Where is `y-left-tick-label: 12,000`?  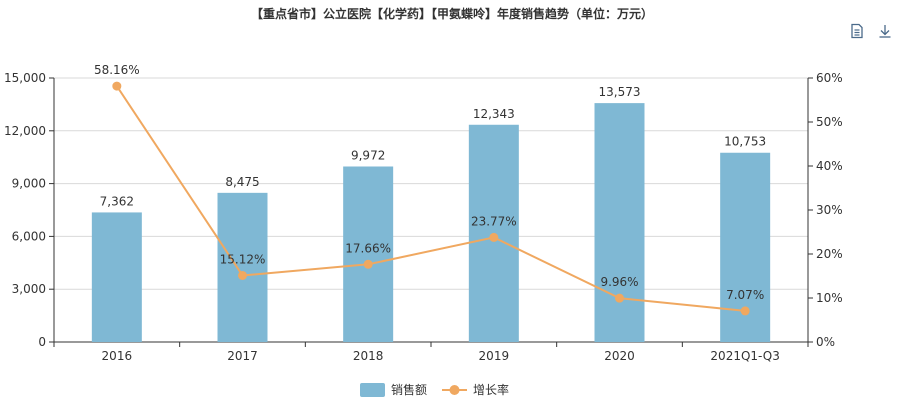 y-left-tick-label: 12,000 is located at coordinates (25, 131).